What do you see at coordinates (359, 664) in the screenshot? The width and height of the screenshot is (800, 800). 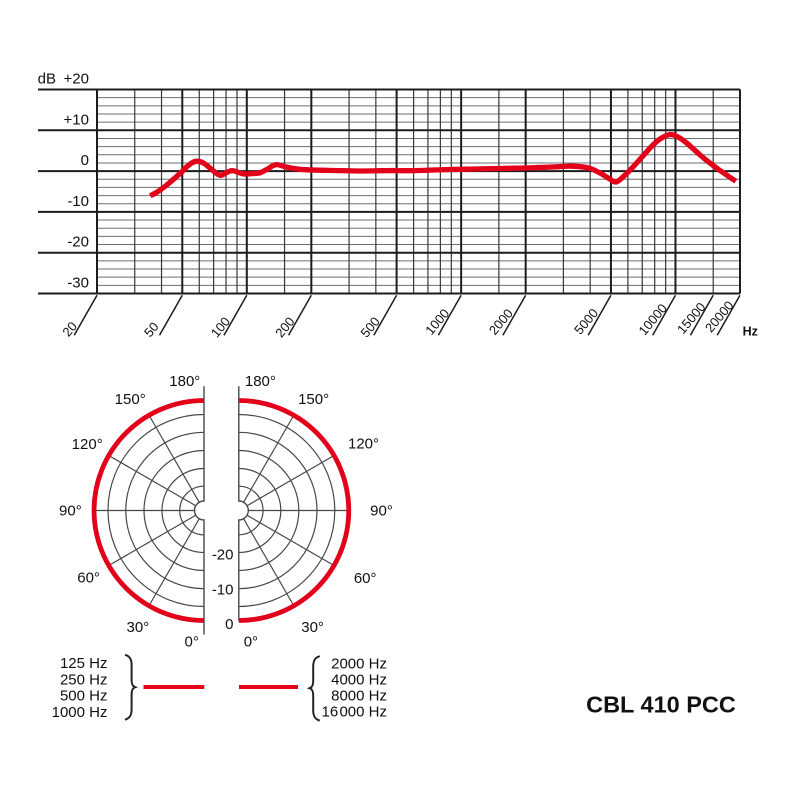 I see `svg-text: 2000 Hz` at bounding box center [359, 664].